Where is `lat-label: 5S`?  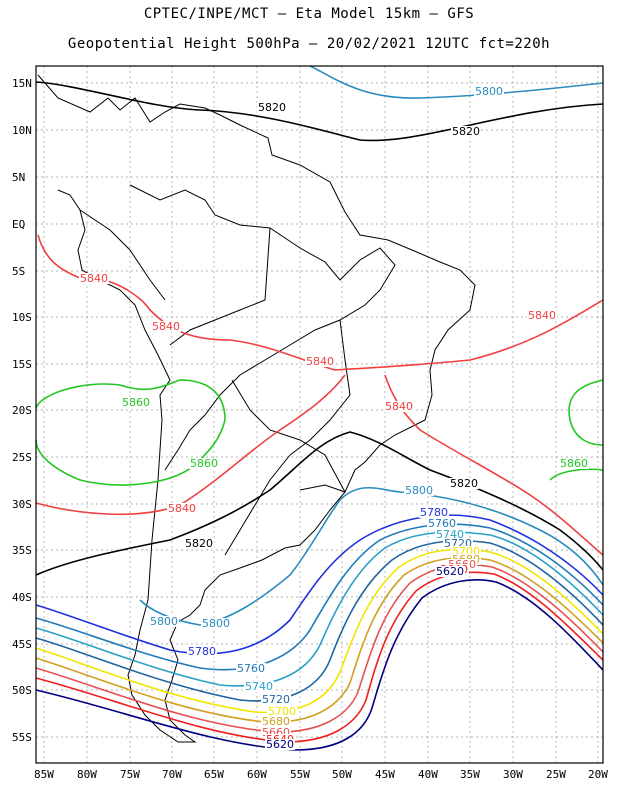
lat-label: 5S is located at coordinates (18, 271).